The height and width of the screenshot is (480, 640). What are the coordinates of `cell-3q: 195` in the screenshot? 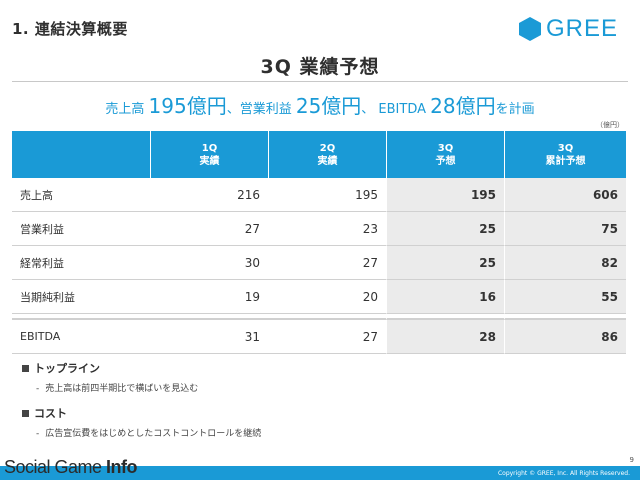 It's located at (445, 195).